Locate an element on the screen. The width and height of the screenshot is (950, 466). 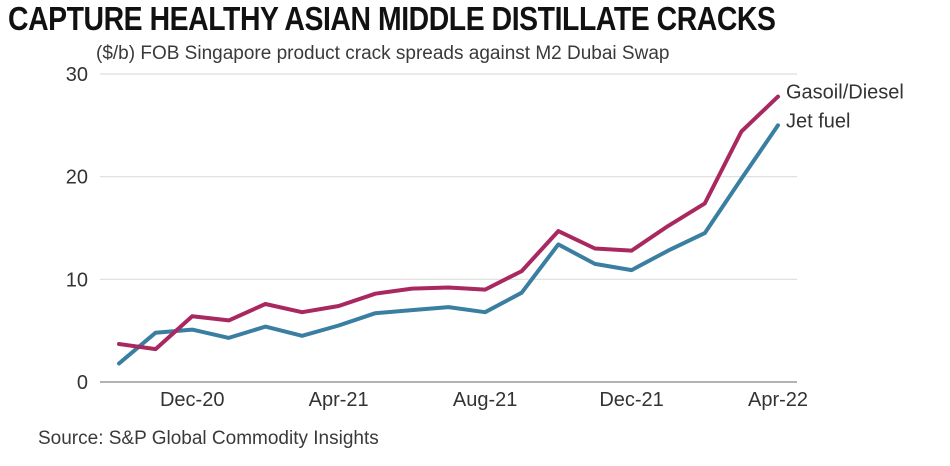
y-tick-label: 0 is located at coordinates (82, 383).